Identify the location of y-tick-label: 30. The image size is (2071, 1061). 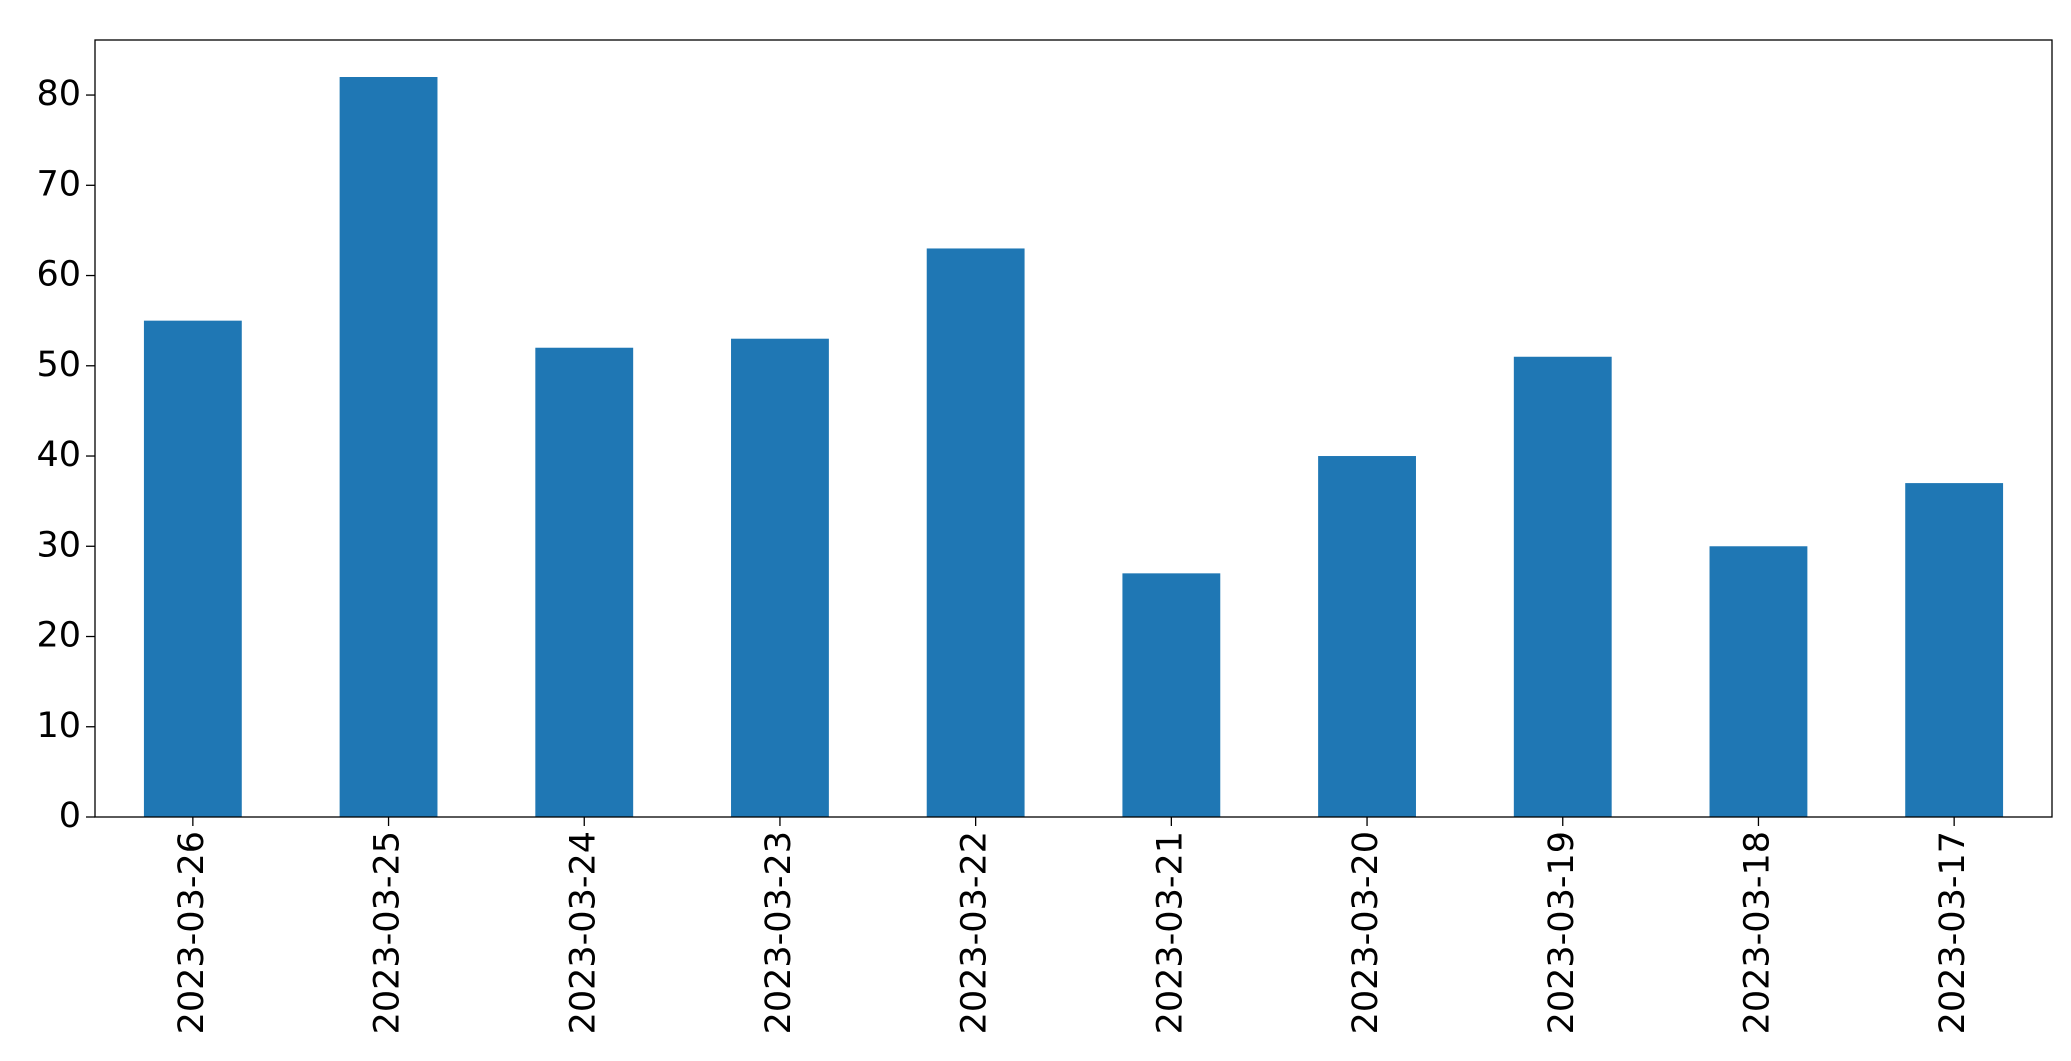
(58, 545).